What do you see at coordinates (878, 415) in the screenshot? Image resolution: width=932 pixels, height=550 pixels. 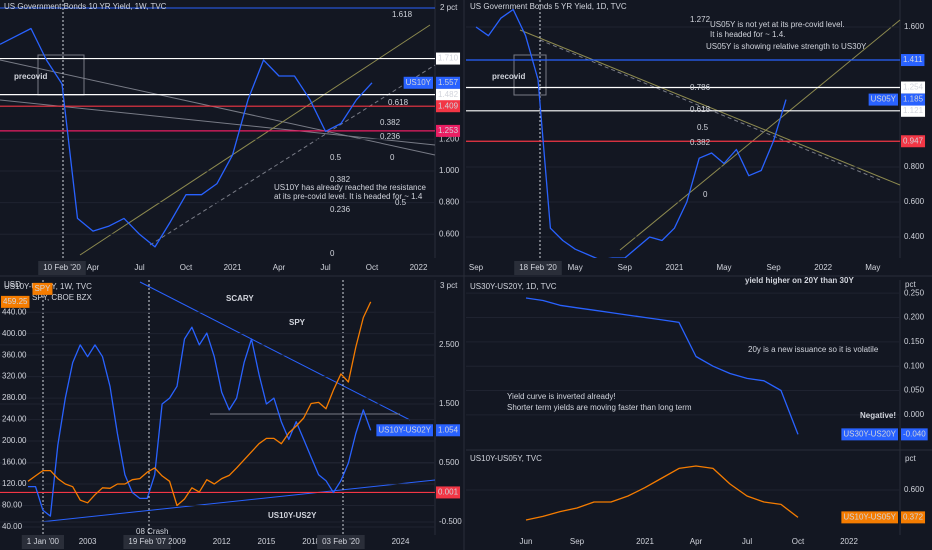 I see `annotation: Negative!` at bounding box center [878, 415].